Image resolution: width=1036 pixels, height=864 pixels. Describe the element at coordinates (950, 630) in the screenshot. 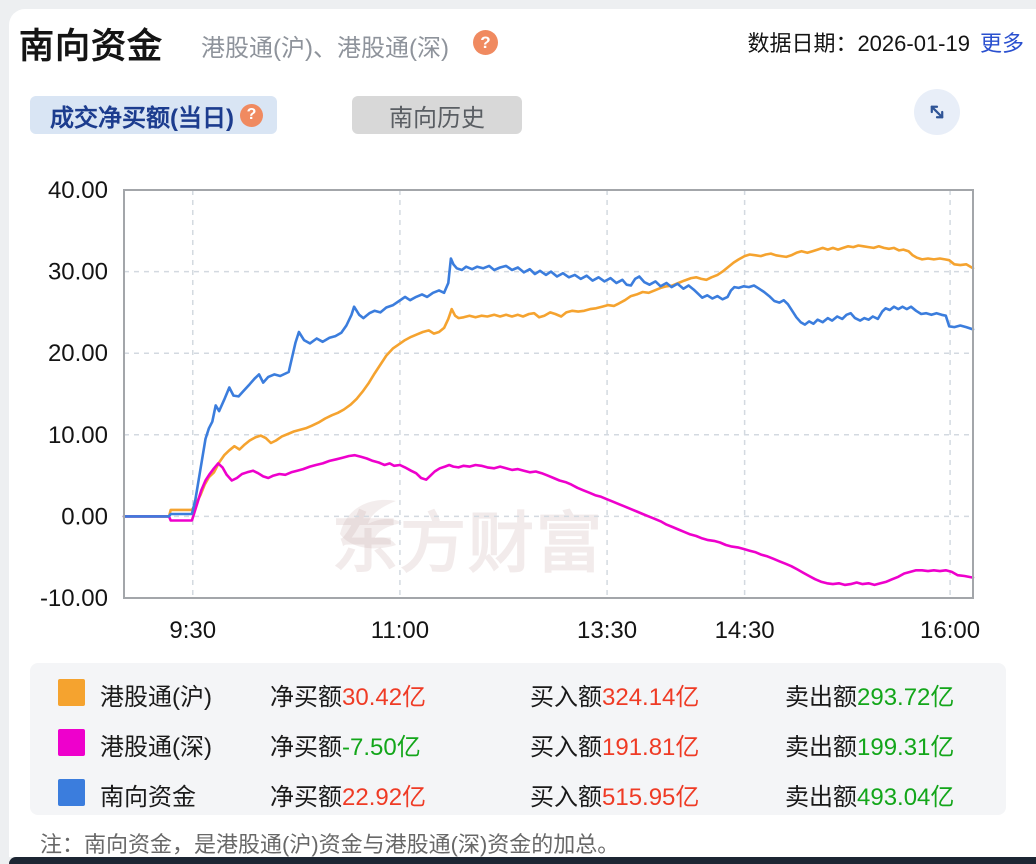

I see `x-axis-tick: 16:00` at that location.